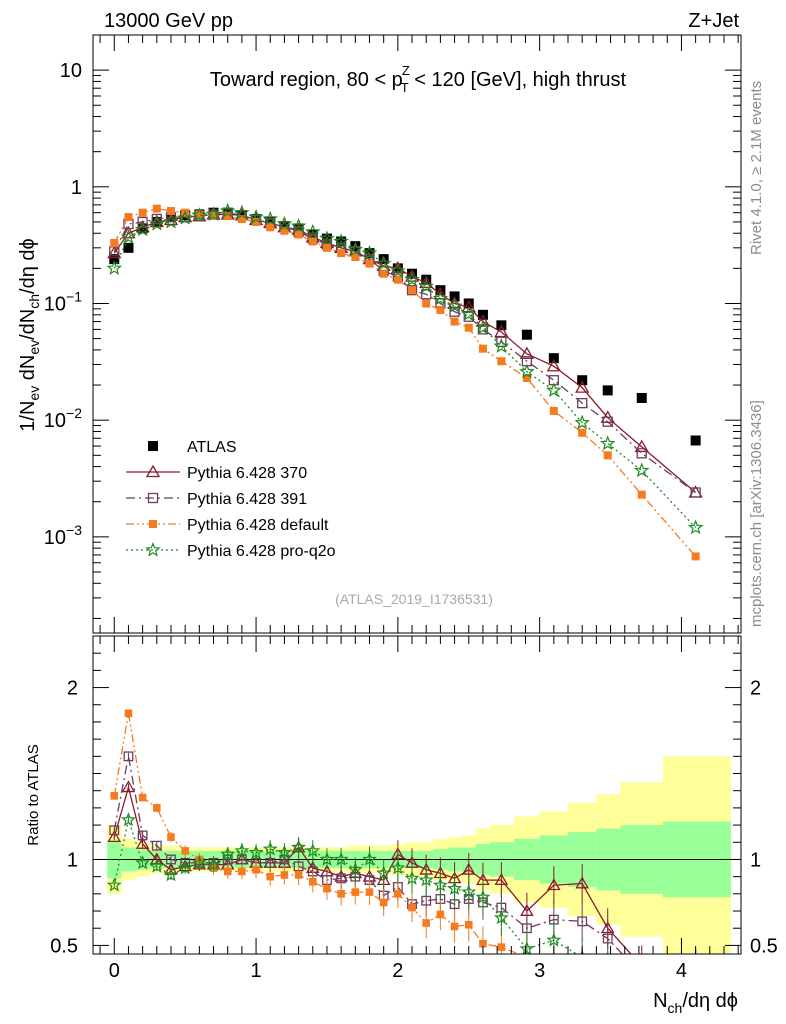  Describe the element at coordinates (256, 971) in the screenshot. I see `x-tick-label: 1` at that location.